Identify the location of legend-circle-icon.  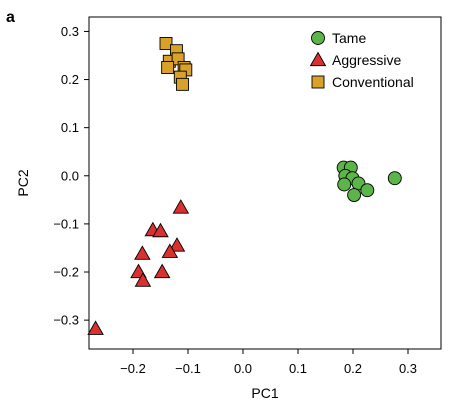
(318, 38).